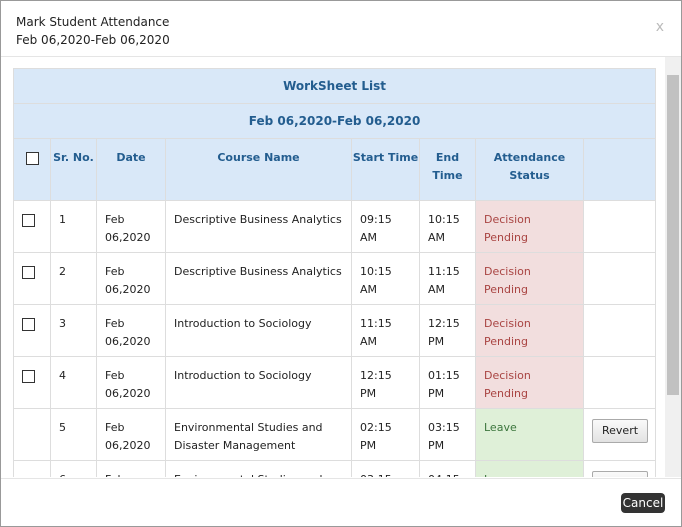 This screenshot has height=527, width=682. Describe the element at coordinates (73, 468) in the screenshot. I see `sr-cell: 6` at that location.